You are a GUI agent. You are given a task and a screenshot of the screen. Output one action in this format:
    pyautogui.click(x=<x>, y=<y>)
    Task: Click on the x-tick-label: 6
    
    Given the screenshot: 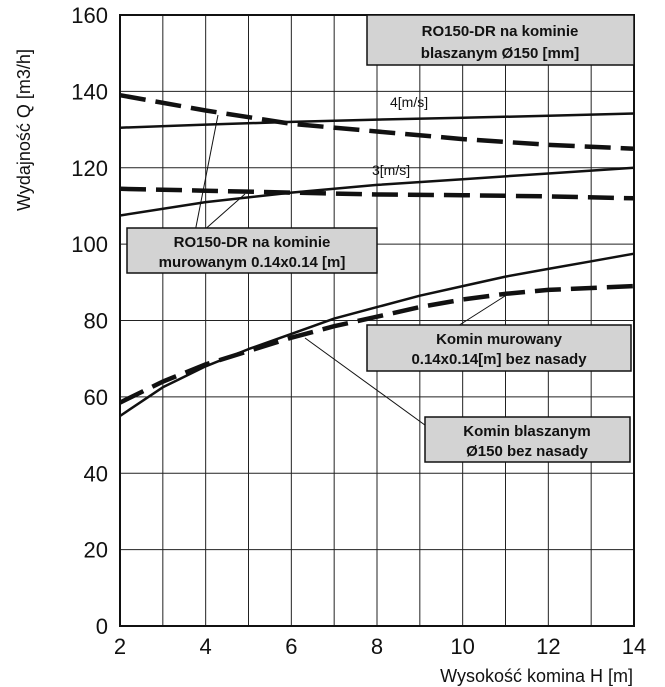 What is the action you would take?
    pyautogui.click(x=291, y=646)
    